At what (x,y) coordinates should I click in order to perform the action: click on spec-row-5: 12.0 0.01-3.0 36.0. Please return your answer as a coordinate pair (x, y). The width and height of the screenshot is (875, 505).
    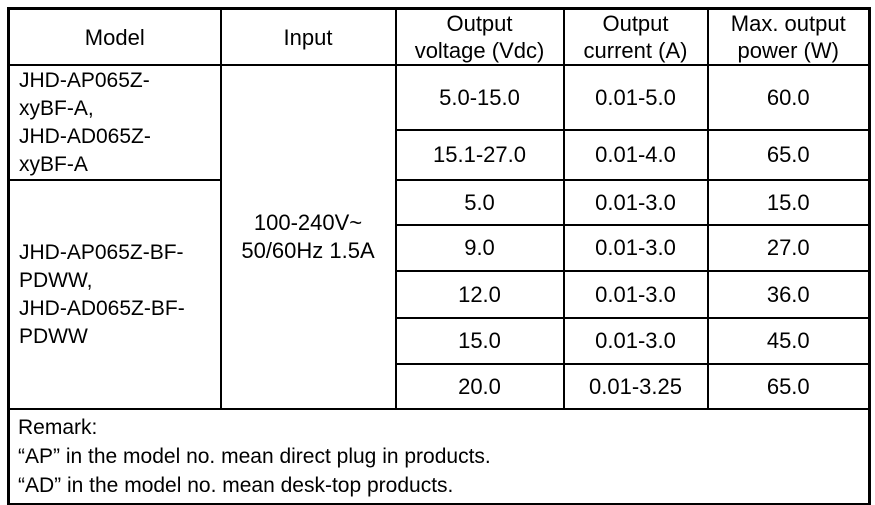
    Looking at the image, I should click on (440, 294).